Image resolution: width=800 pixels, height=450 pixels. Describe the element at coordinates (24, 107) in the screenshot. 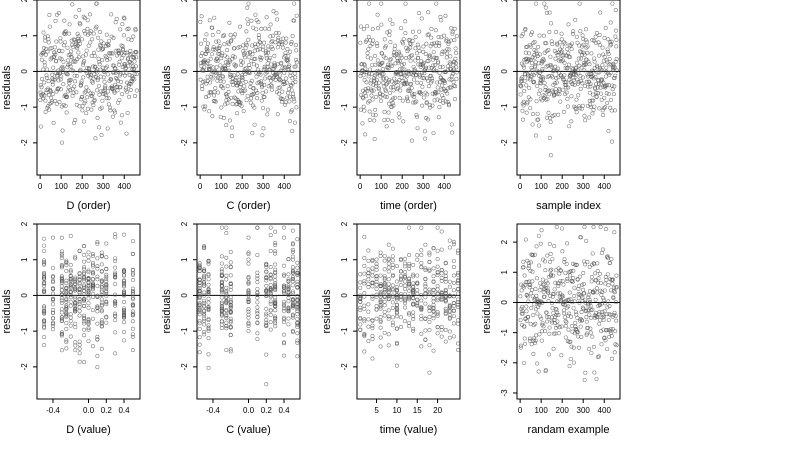

I see `y-tick-label: -1` at that location.